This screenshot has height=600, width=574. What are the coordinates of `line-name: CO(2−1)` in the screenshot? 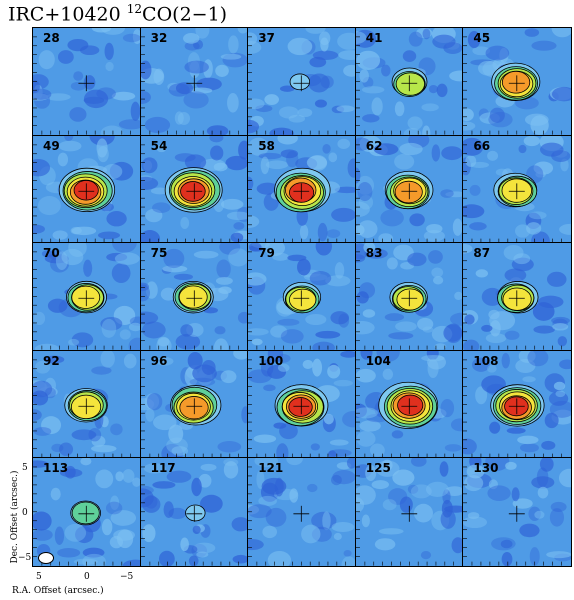 It's located at (185, 14).